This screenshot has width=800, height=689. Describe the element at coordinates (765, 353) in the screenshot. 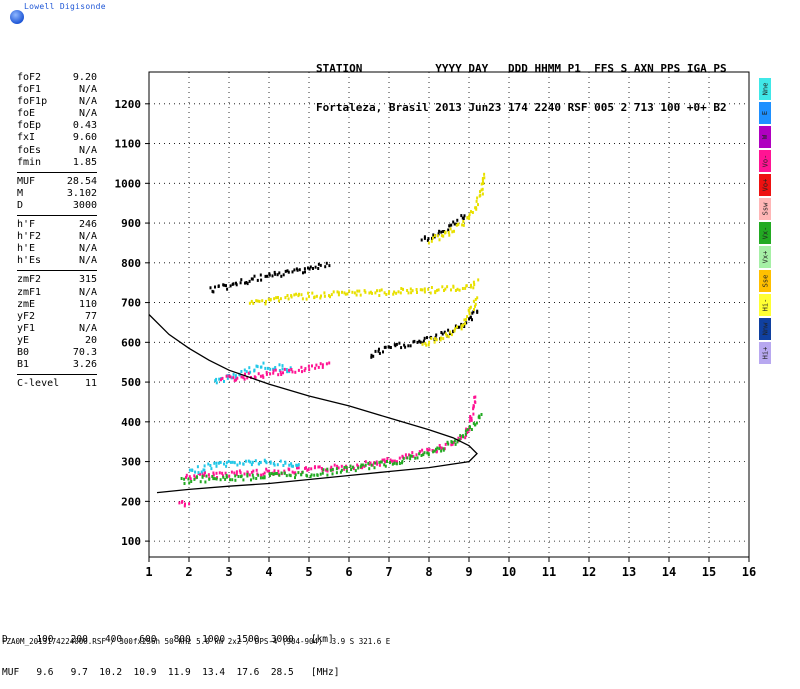

I see `legend-item-hi-11: Hi+` at that location.